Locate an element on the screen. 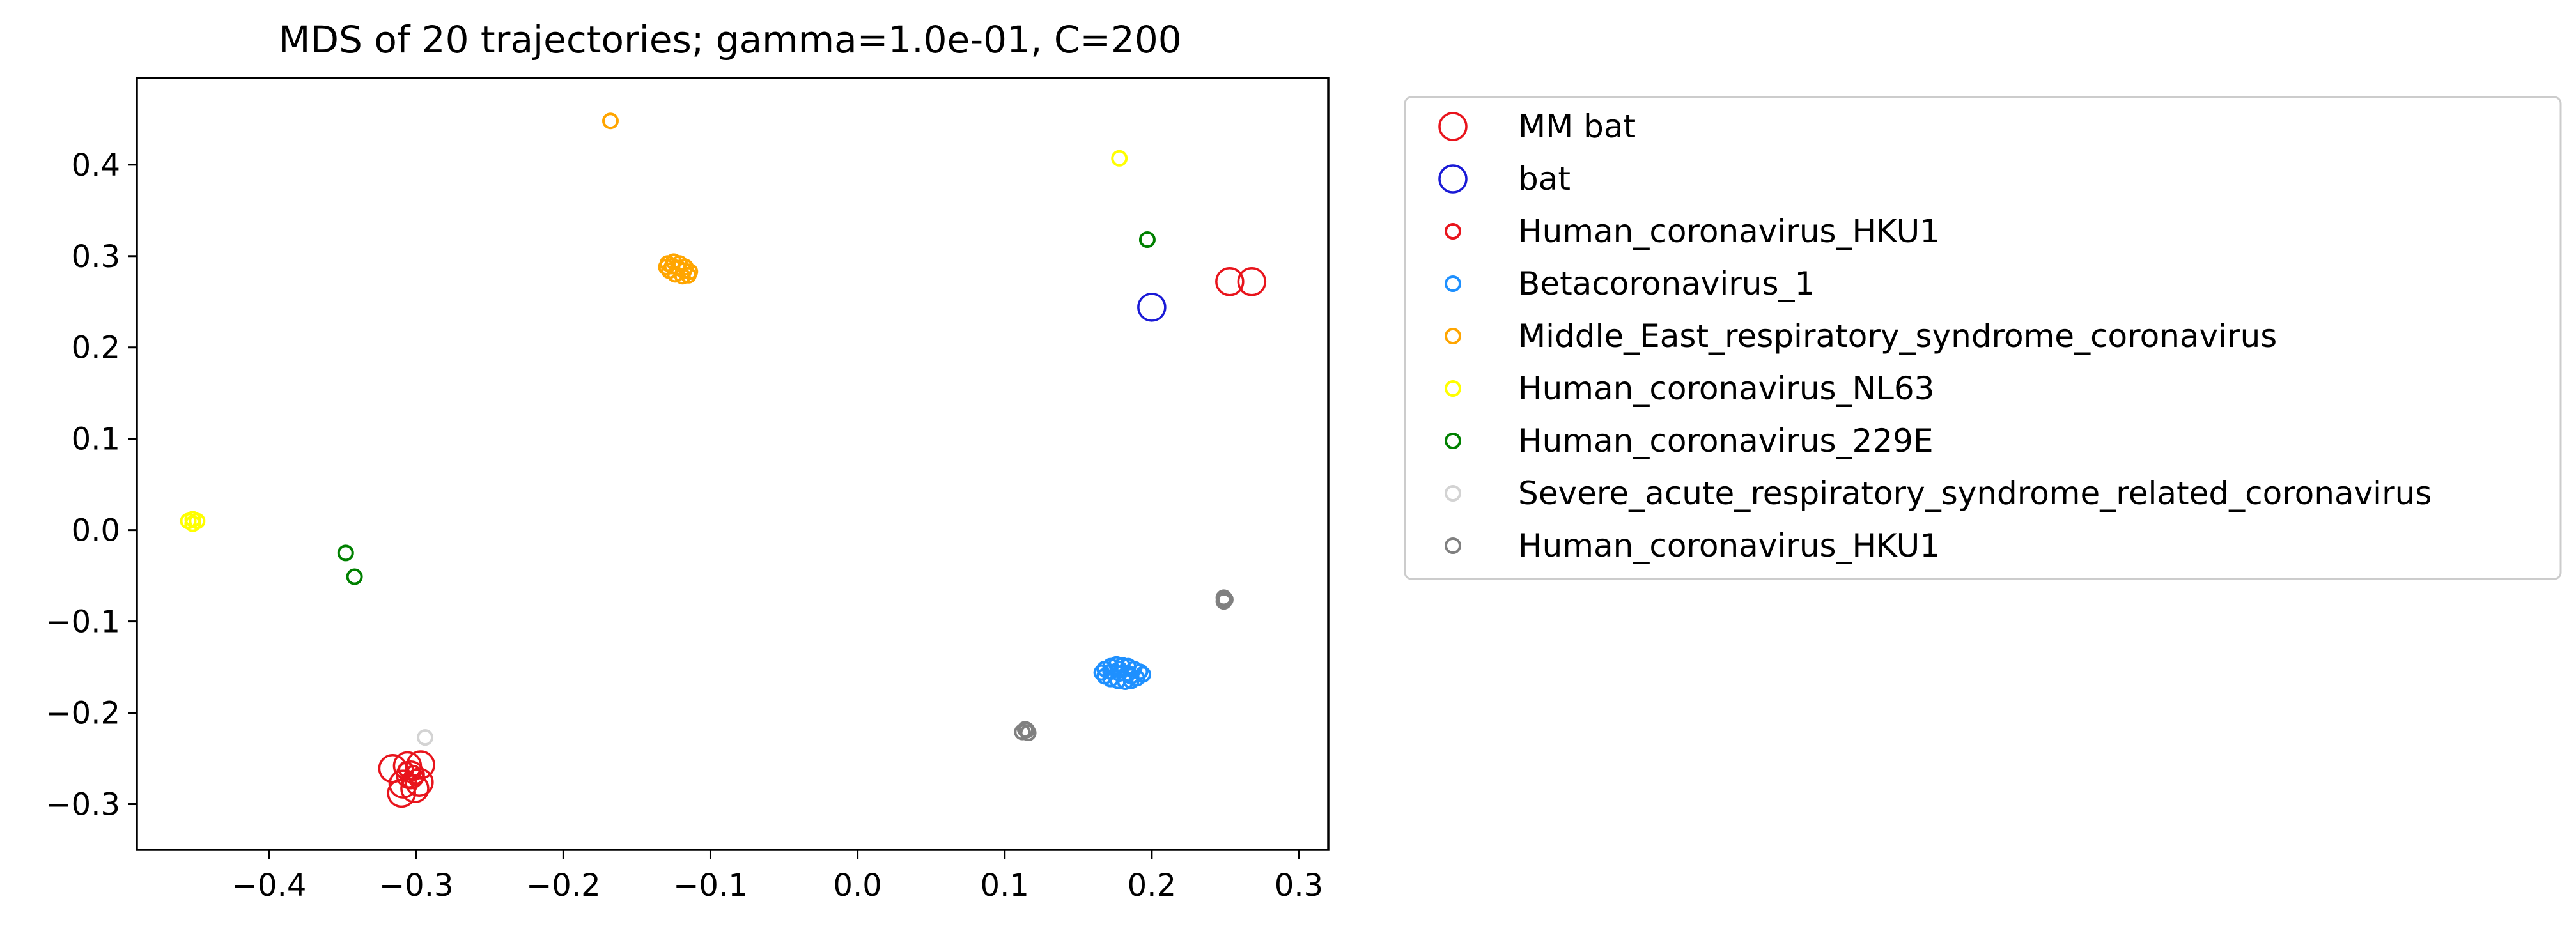 This screenshot has height=938, width=2576. x-tick-label: −0.1 is located at coordinates (710, 886).